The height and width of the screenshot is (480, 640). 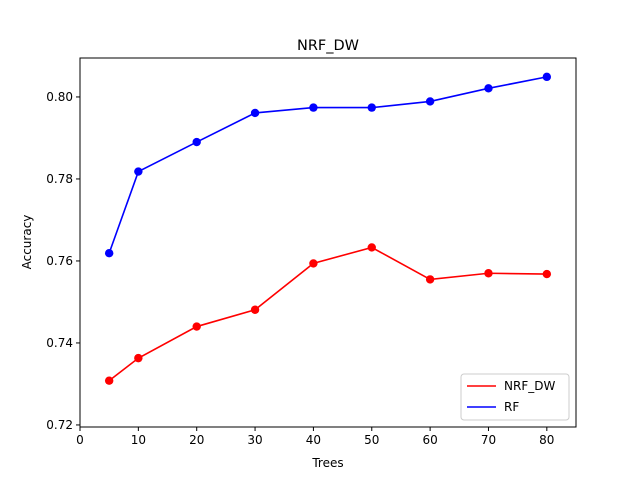 What do you see at coordinates (429, 440) in the screenshot?
I see `x-tick-label: 60` at bounding box center [429, 440].